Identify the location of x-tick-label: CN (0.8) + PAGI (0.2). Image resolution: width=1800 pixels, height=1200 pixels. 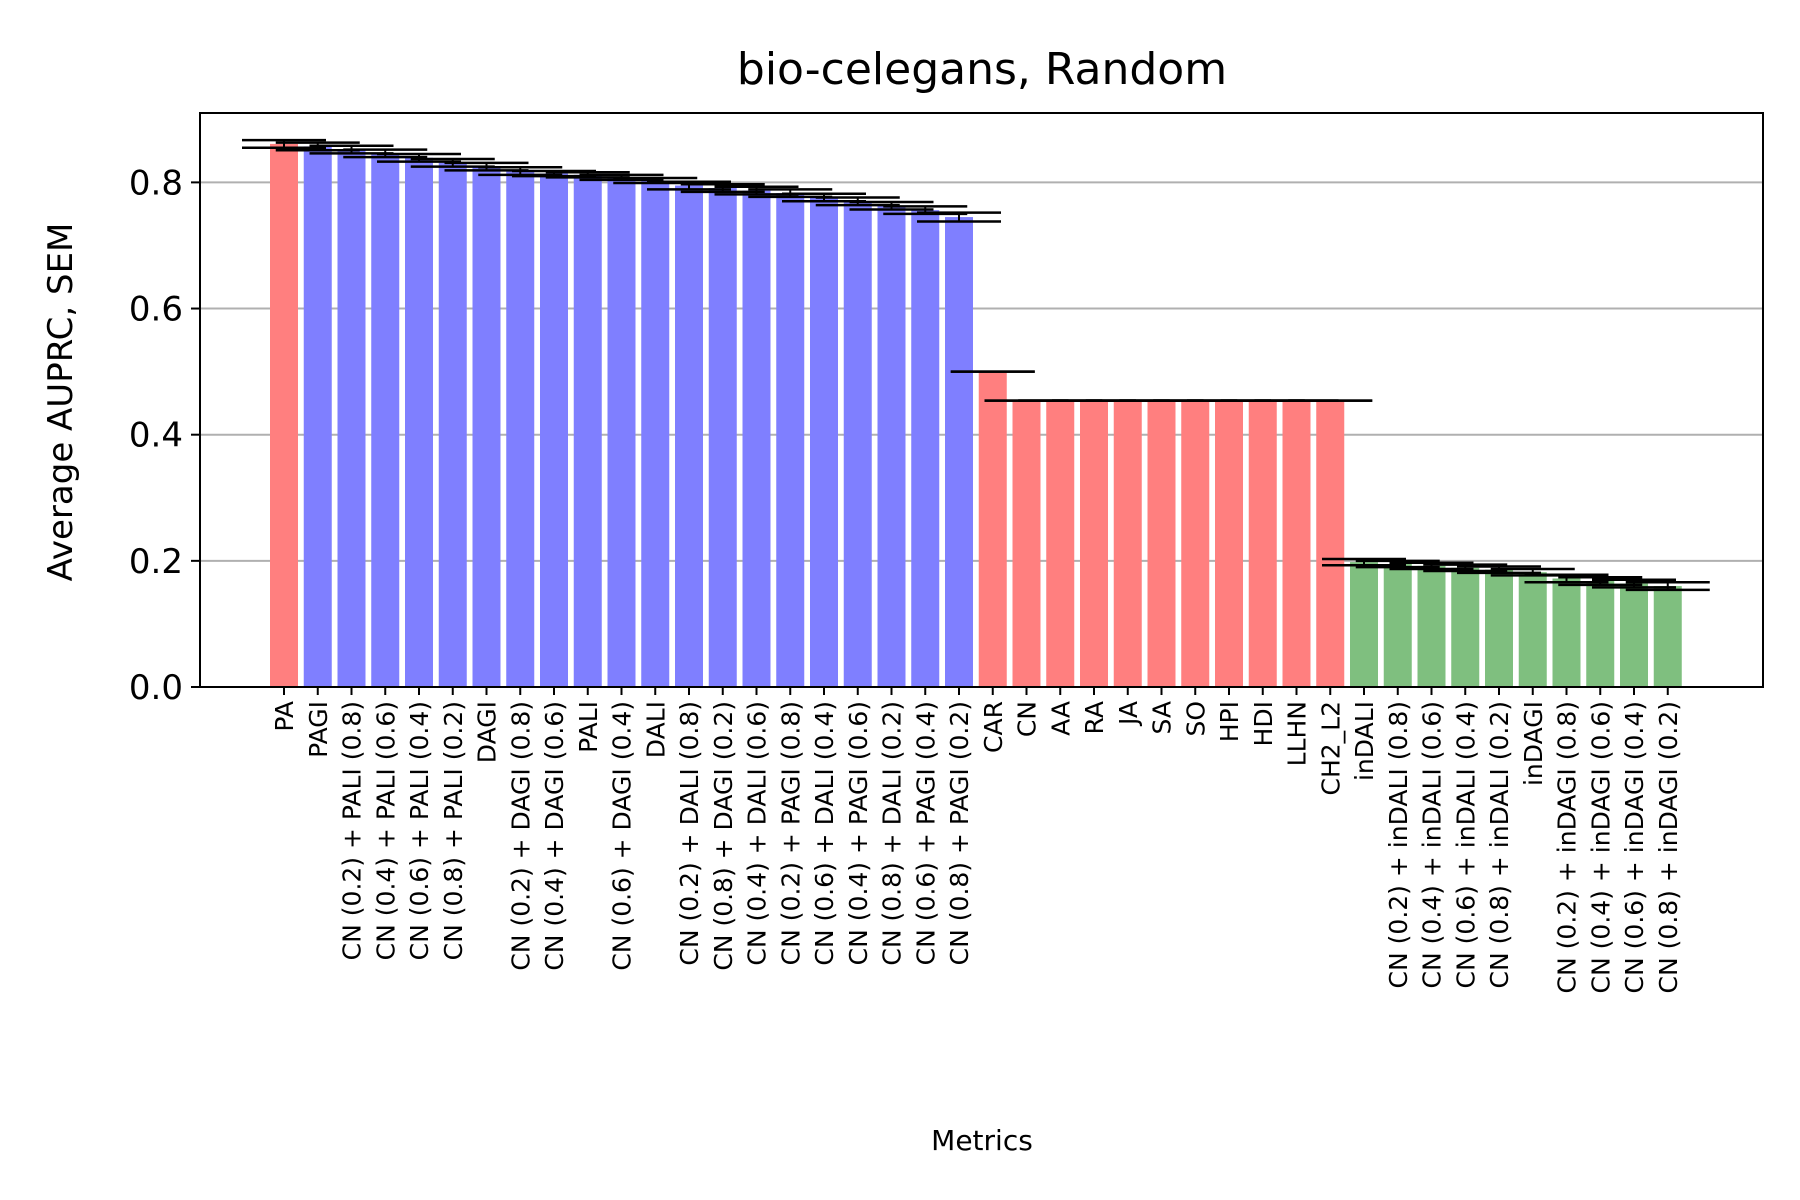
(959, 833).